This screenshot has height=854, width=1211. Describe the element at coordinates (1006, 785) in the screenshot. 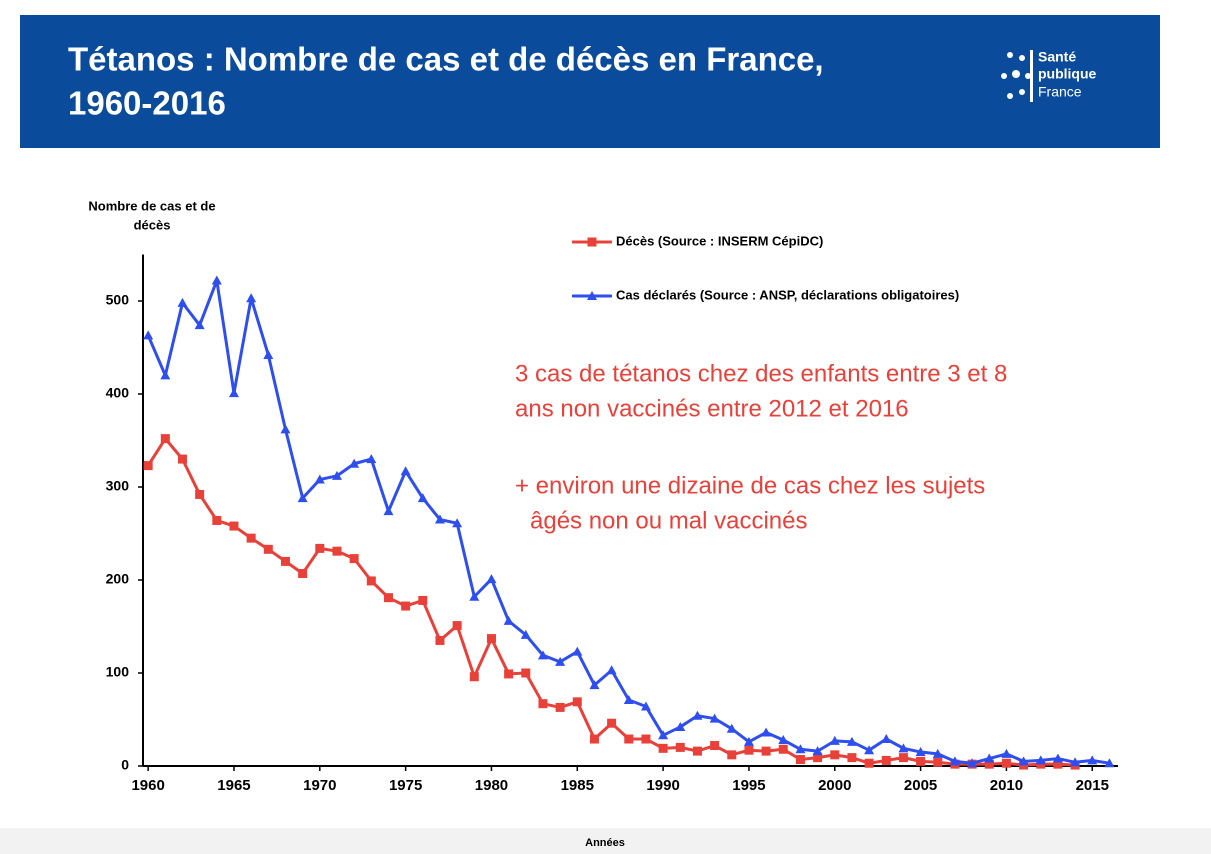

I see `x-tick-label: 2010` at that location.